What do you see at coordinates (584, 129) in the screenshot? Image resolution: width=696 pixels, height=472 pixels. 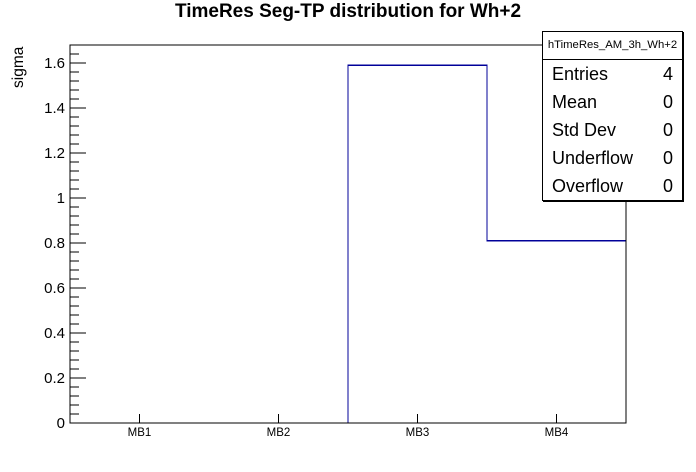 I see `stats-label: Std Dev` at bounding box center [584, 129].